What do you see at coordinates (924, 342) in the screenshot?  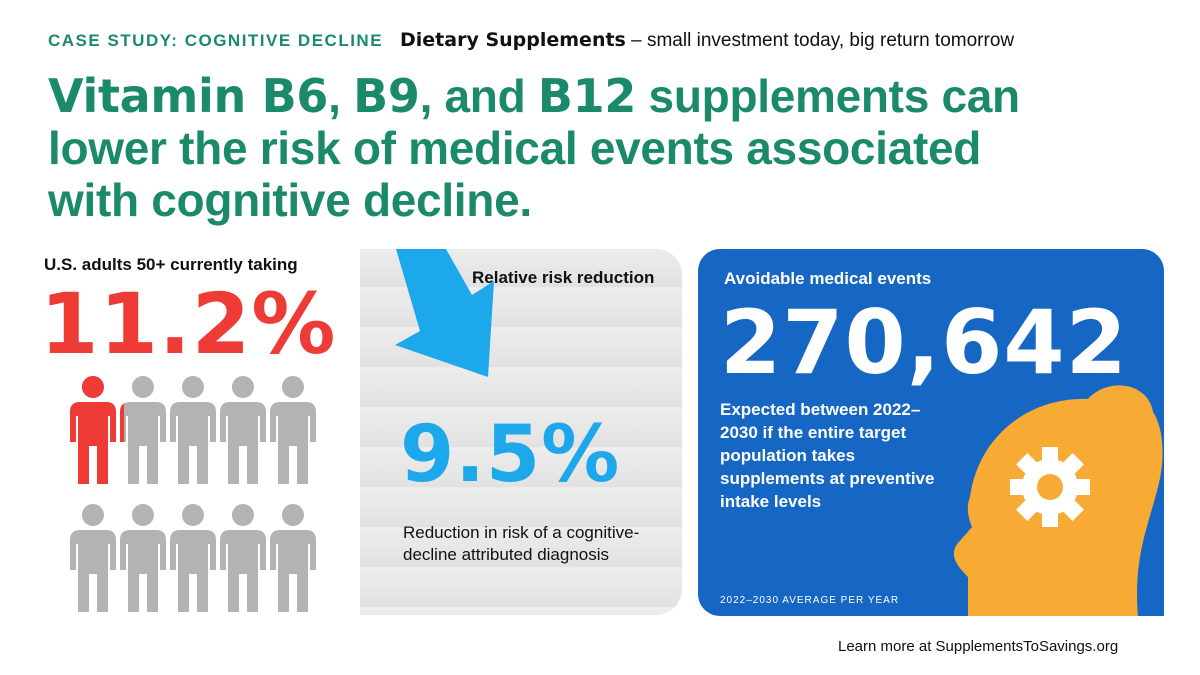 I see `avoidable-events-value: 270,642` at bounding box center [924, 342].